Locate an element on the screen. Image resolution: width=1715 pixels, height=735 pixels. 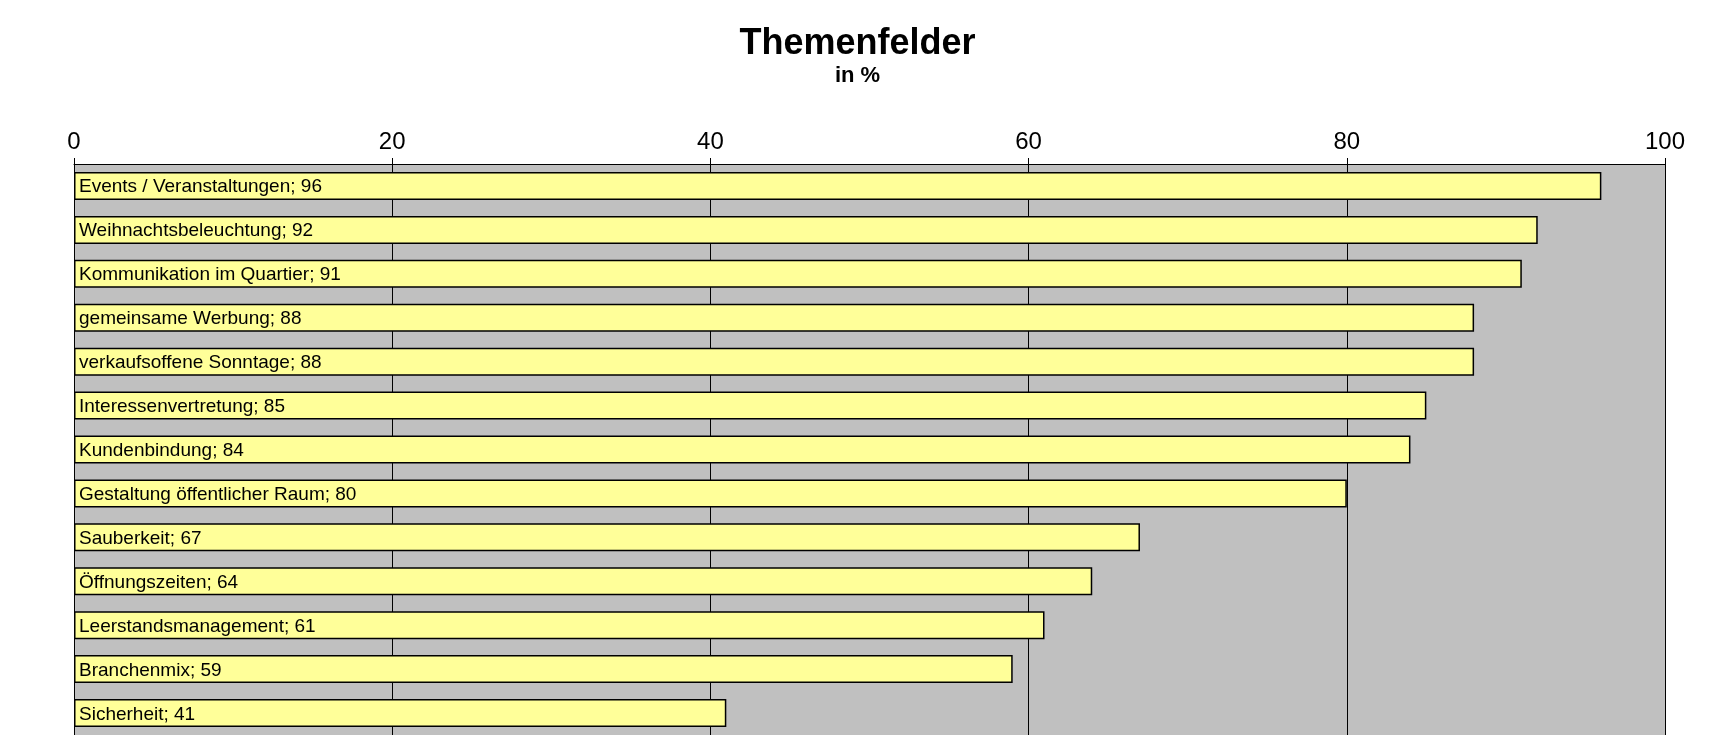
data-label: gemeinsame Werbung; 88 is located at coordinates (190, 318).